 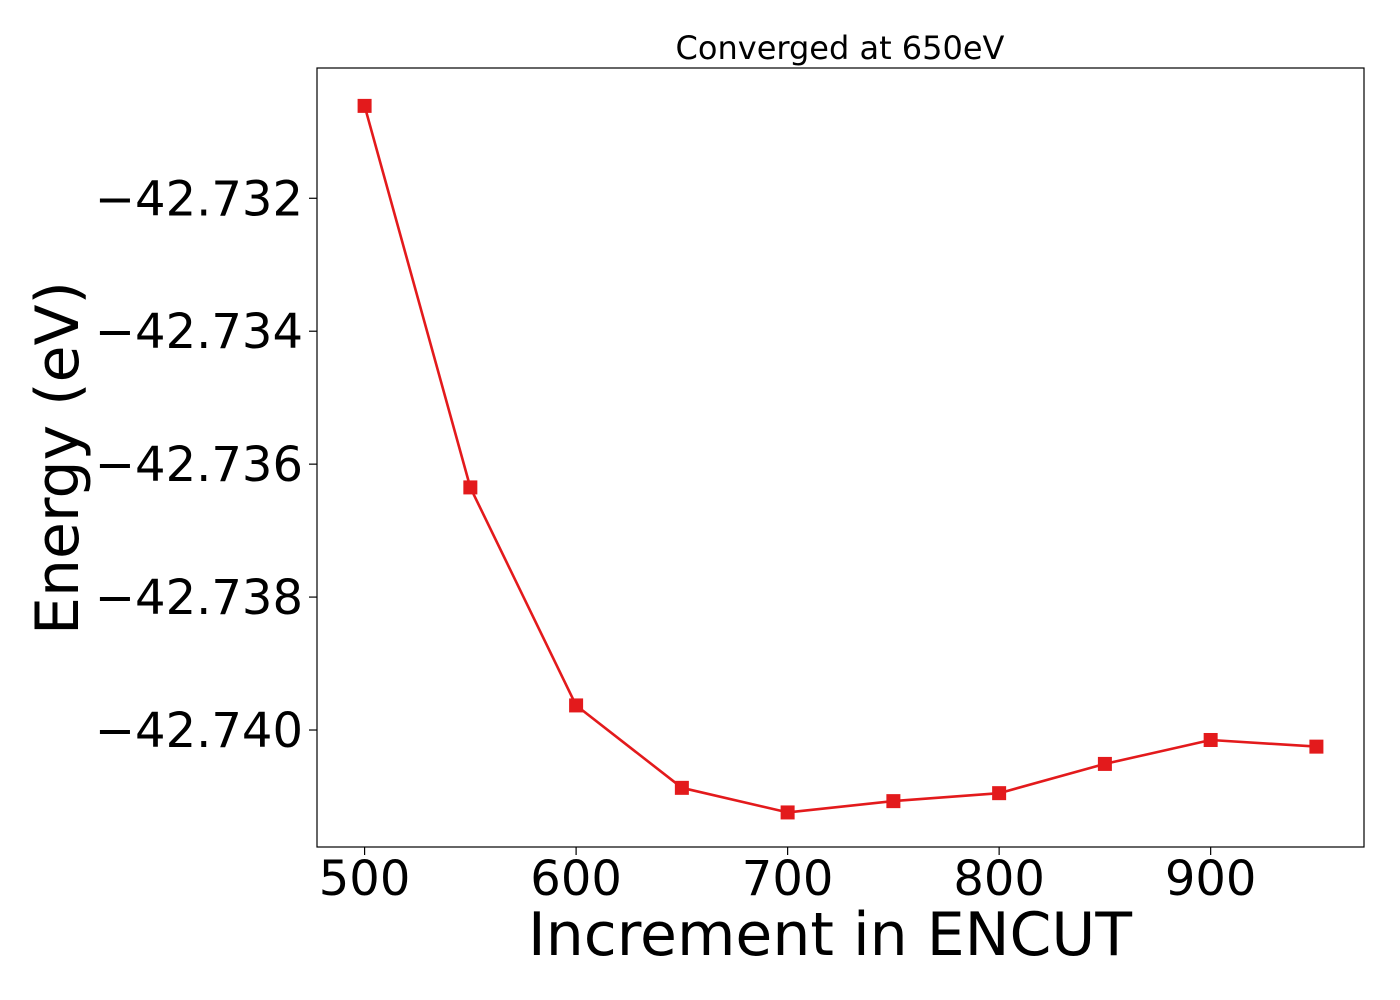 I want to click on y-tick-label: −42.732, so click(x=199, y=199).